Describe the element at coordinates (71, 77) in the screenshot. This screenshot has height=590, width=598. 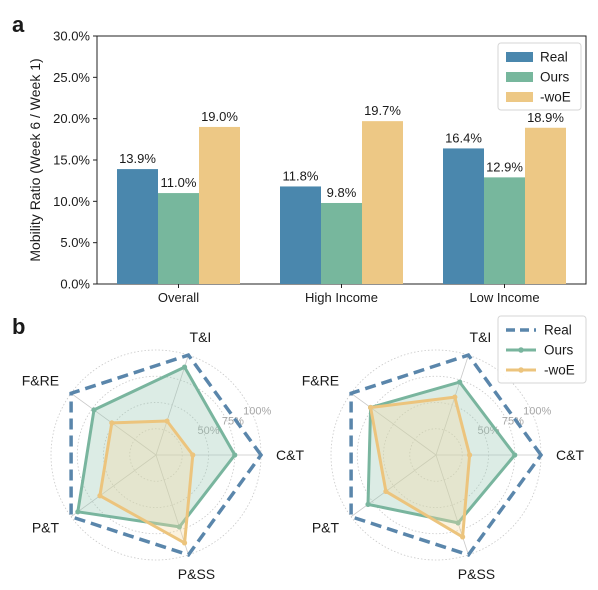
I see `y-tick-label: 25.0%` at that location.